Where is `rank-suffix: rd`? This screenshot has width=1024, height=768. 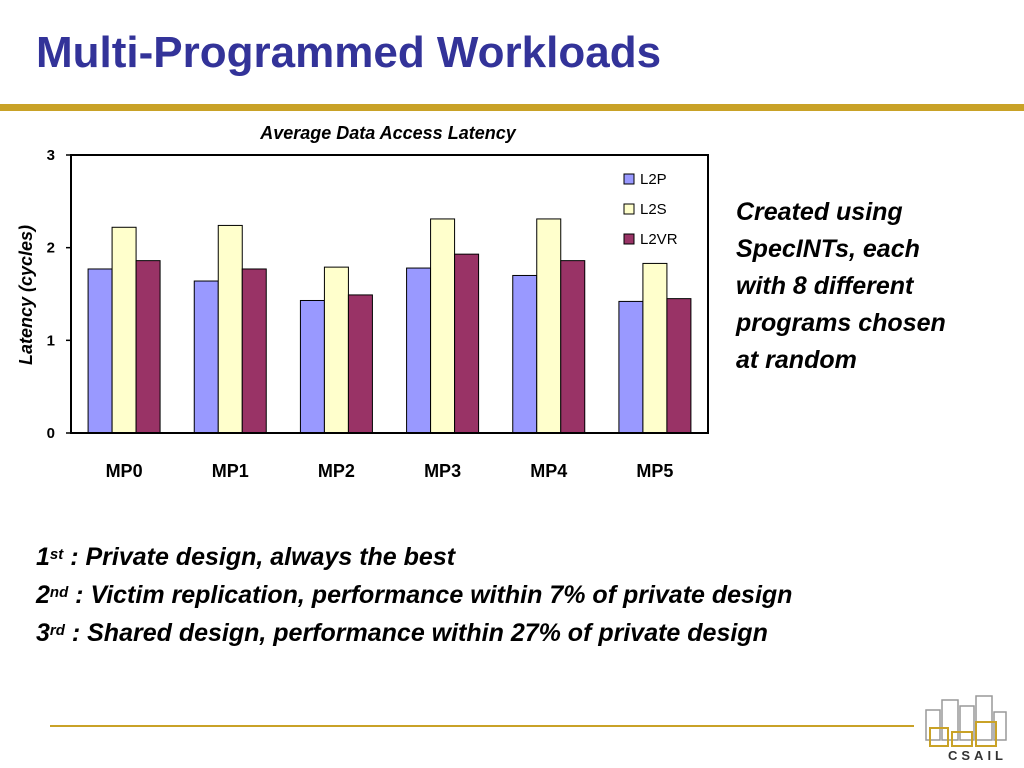 rank-suffix: rd is located at coordinates (57, 630).